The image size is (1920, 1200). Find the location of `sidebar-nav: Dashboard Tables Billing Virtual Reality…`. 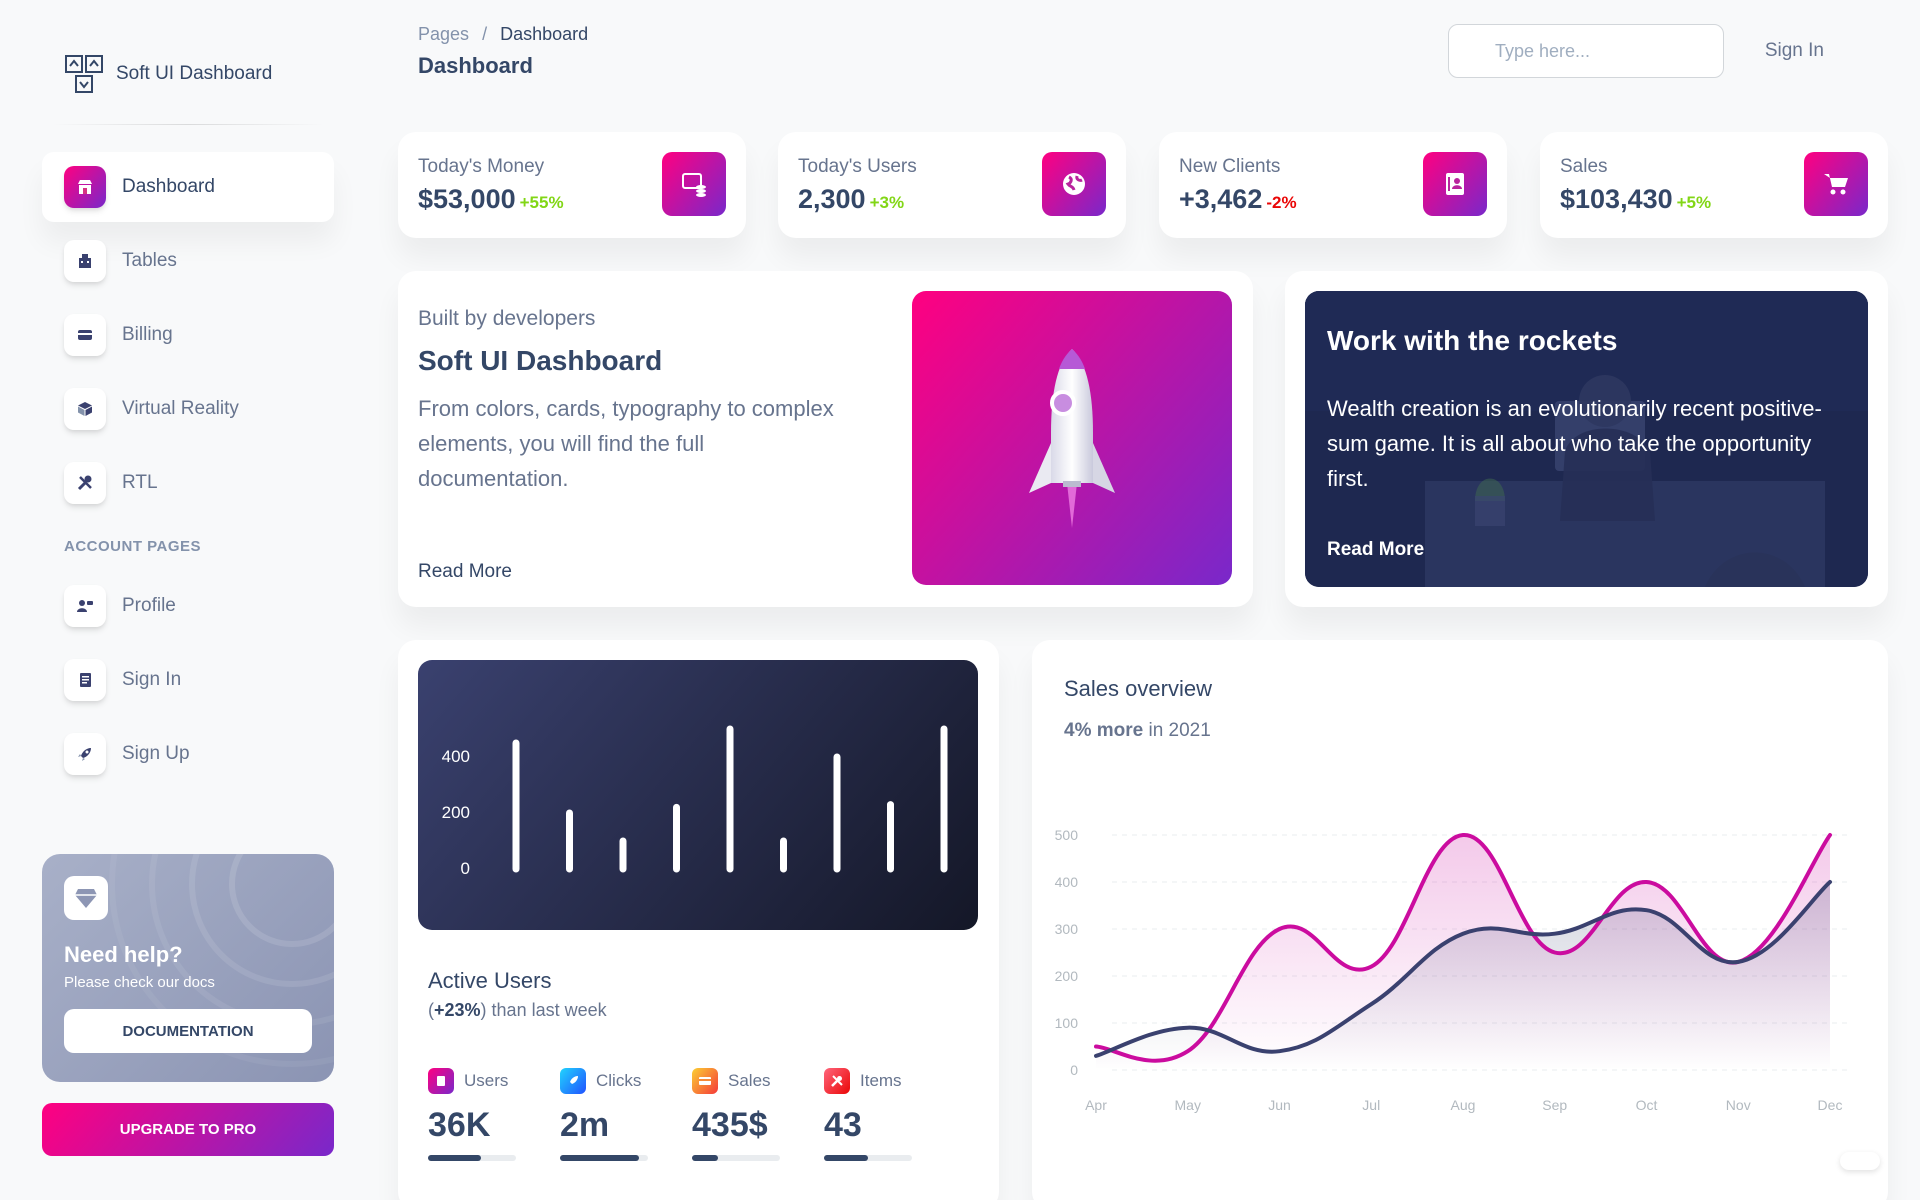

sidebar-nav: Dashboard Tables Billing Virtual Reality… is located at coordinates (188, 472).